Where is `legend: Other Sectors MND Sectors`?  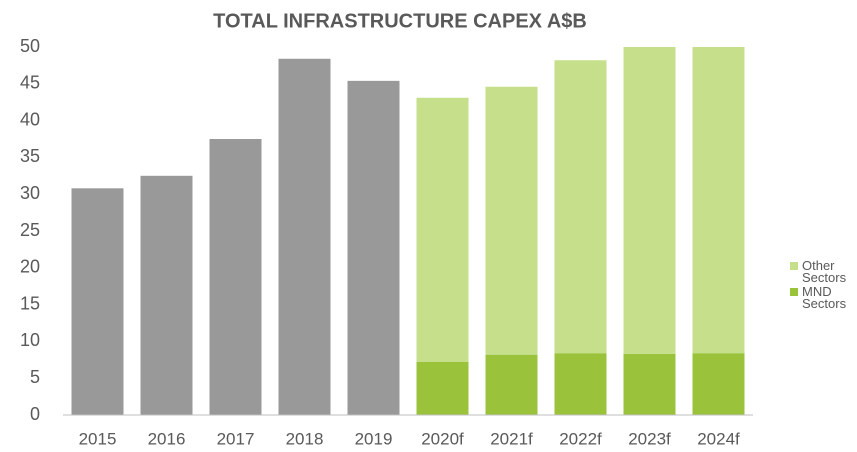 legend: Other Sectors MND Sectors is located at coordinates (823, 285).